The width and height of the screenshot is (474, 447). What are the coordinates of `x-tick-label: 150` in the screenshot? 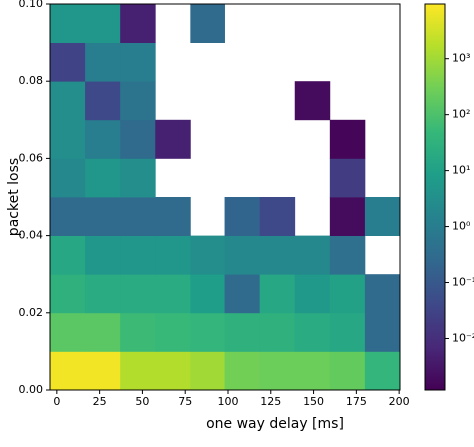 It's located at (313, 401).